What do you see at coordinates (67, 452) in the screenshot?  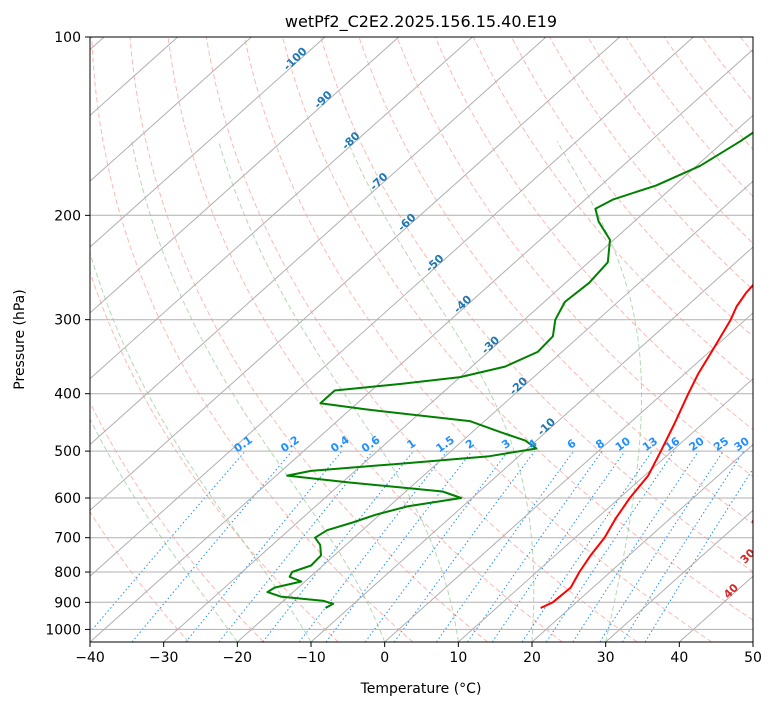 I see `y-tick-label: 500` at bounding box center [67, 452].